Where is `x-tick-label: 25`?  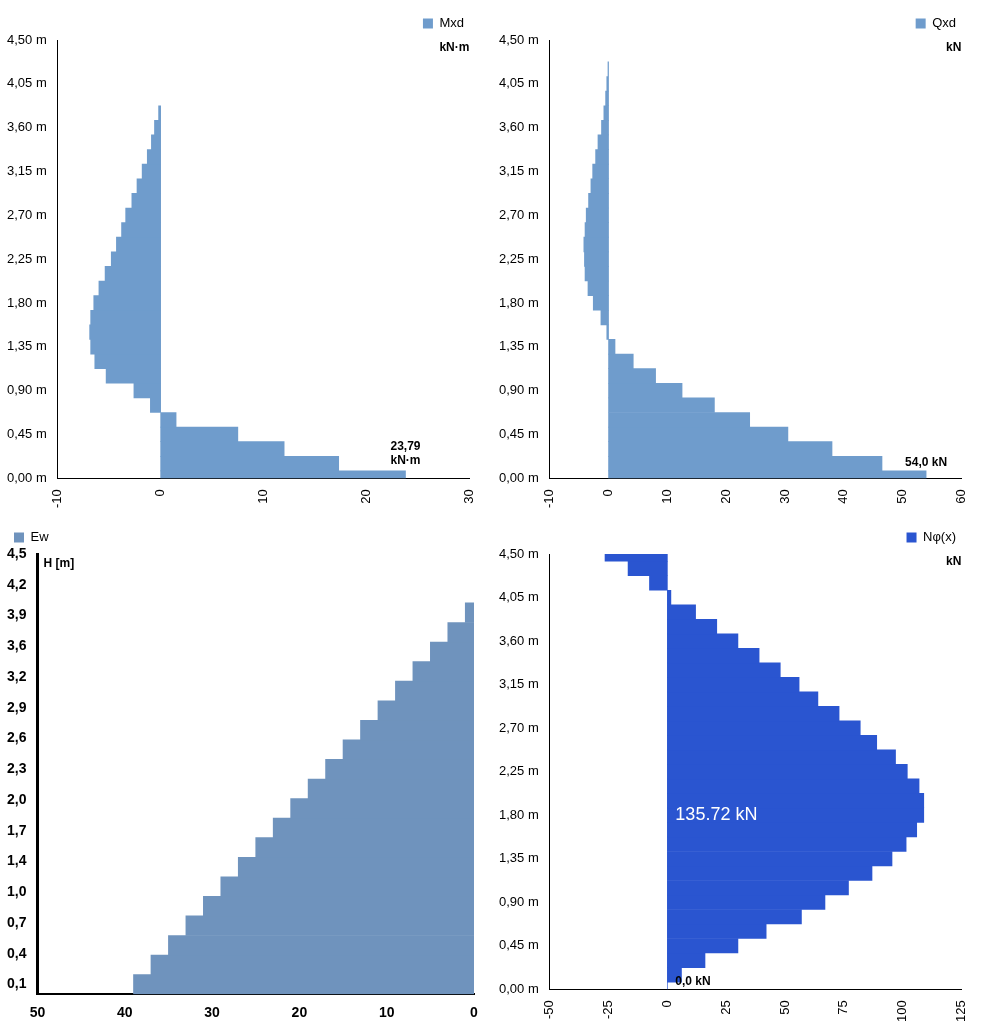
x-tick-label: 25 is located at coordinates (725, 1007).